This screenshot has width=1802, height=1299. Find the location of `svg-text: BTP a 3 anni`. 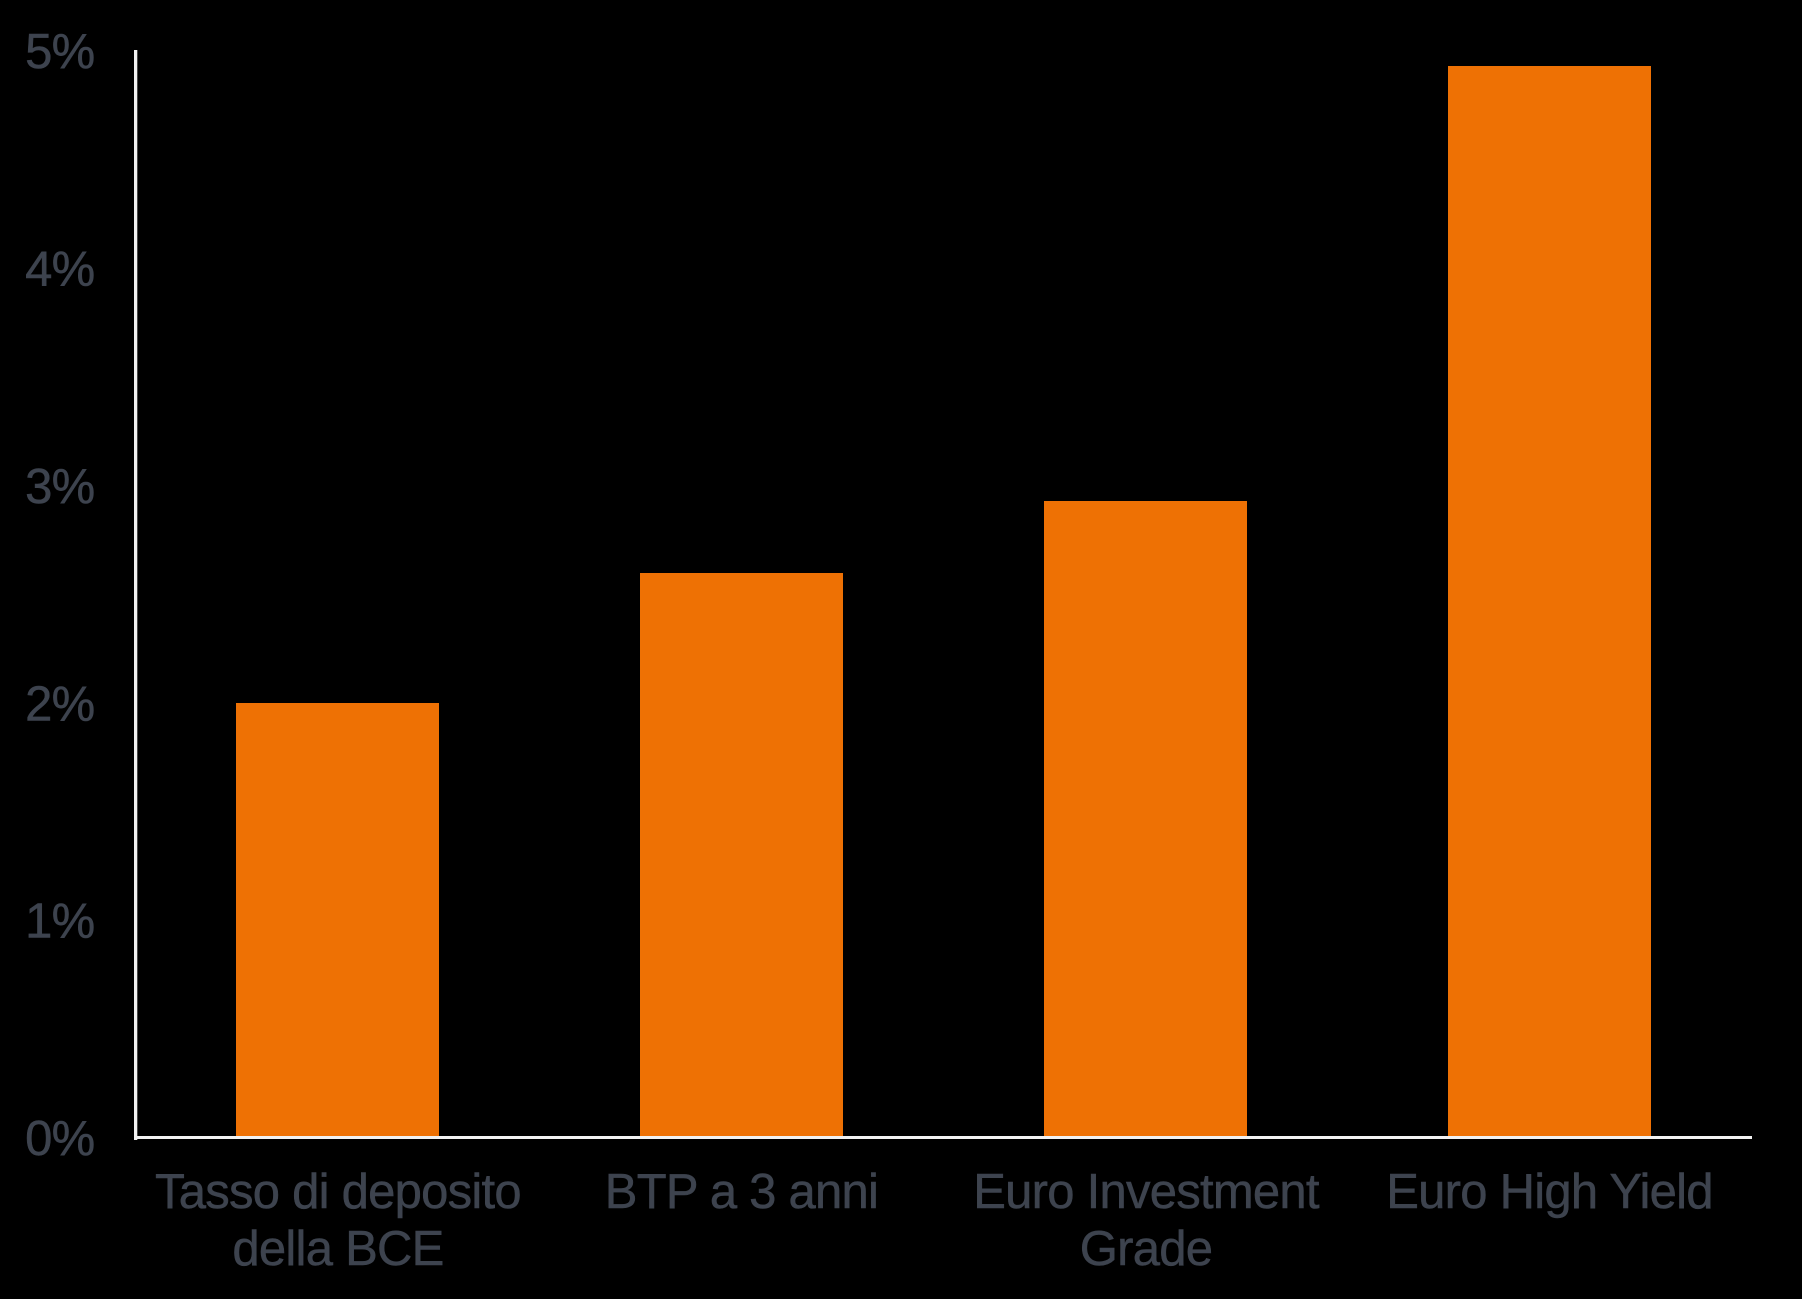

svg-text: BTP a 3 anni is located at coordinates (741, 1192).